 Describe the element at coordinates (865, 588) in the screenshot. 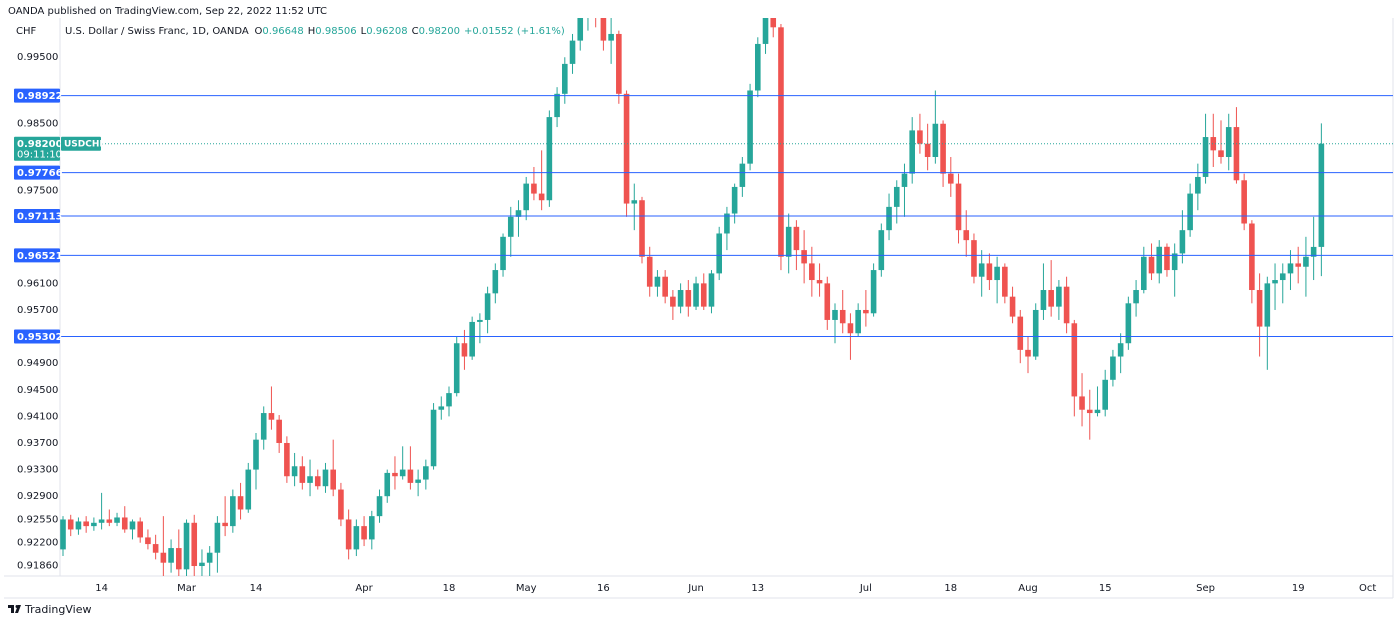

I see `x-tick-label: Jul` at that location.